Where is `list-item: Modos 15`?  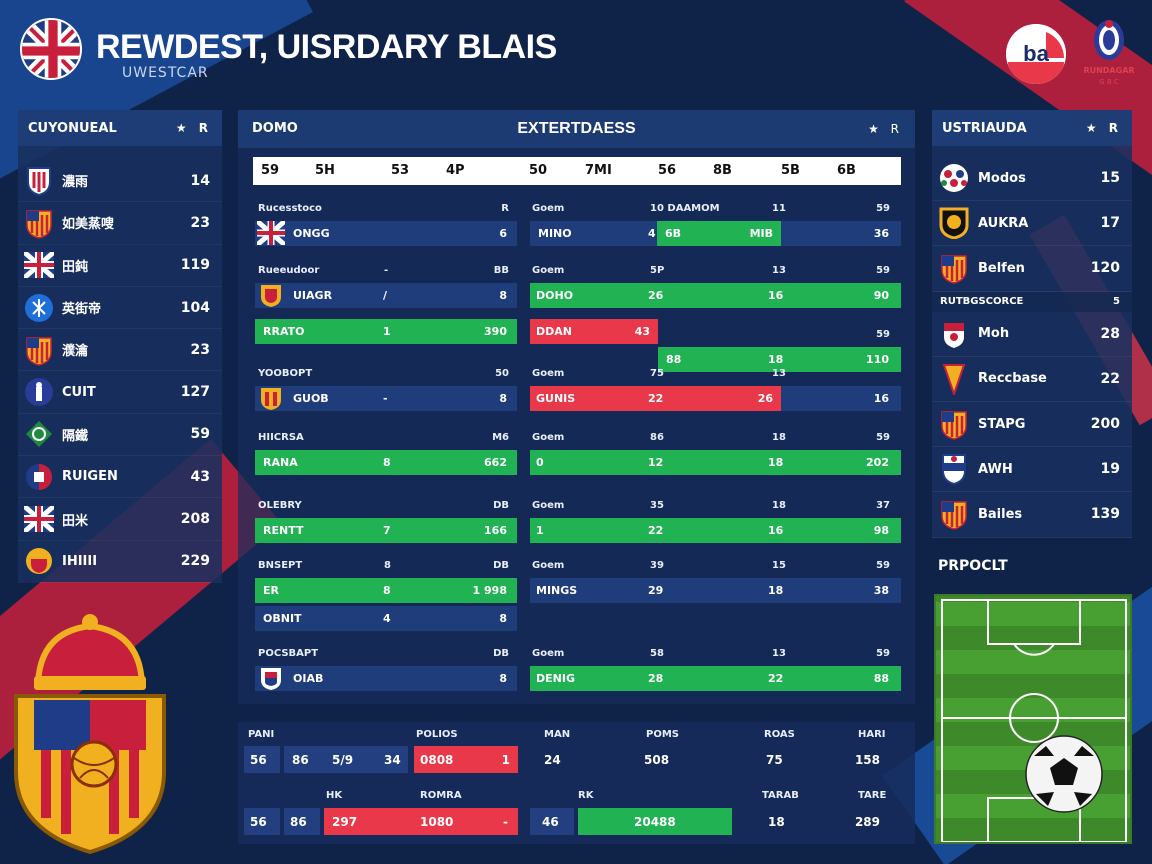
list-item: Modos 15 is located at coordinates (1032, 179).